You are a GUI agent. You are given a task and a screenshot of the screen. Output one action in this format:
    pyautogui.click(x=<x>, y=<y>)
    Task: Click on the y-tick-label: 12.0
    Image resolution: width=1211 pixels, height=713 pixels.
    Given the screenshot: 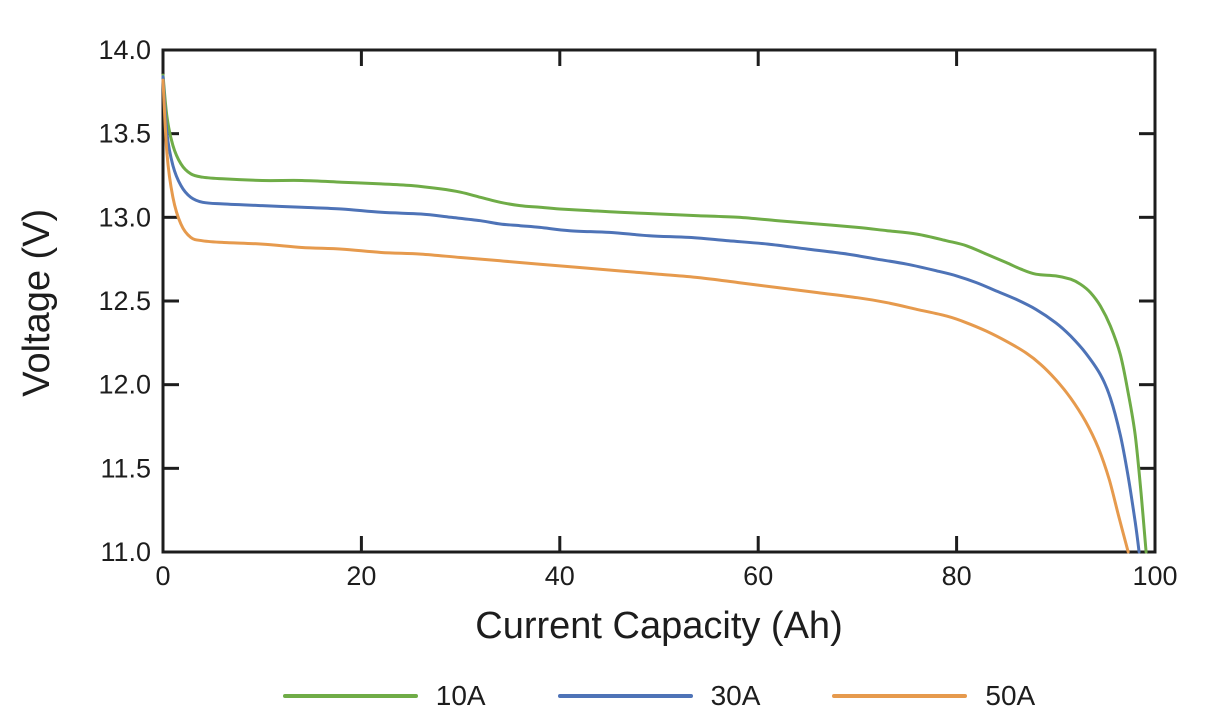 What is the action you would take?
    pyautogui.click(x=124, y=385)
    